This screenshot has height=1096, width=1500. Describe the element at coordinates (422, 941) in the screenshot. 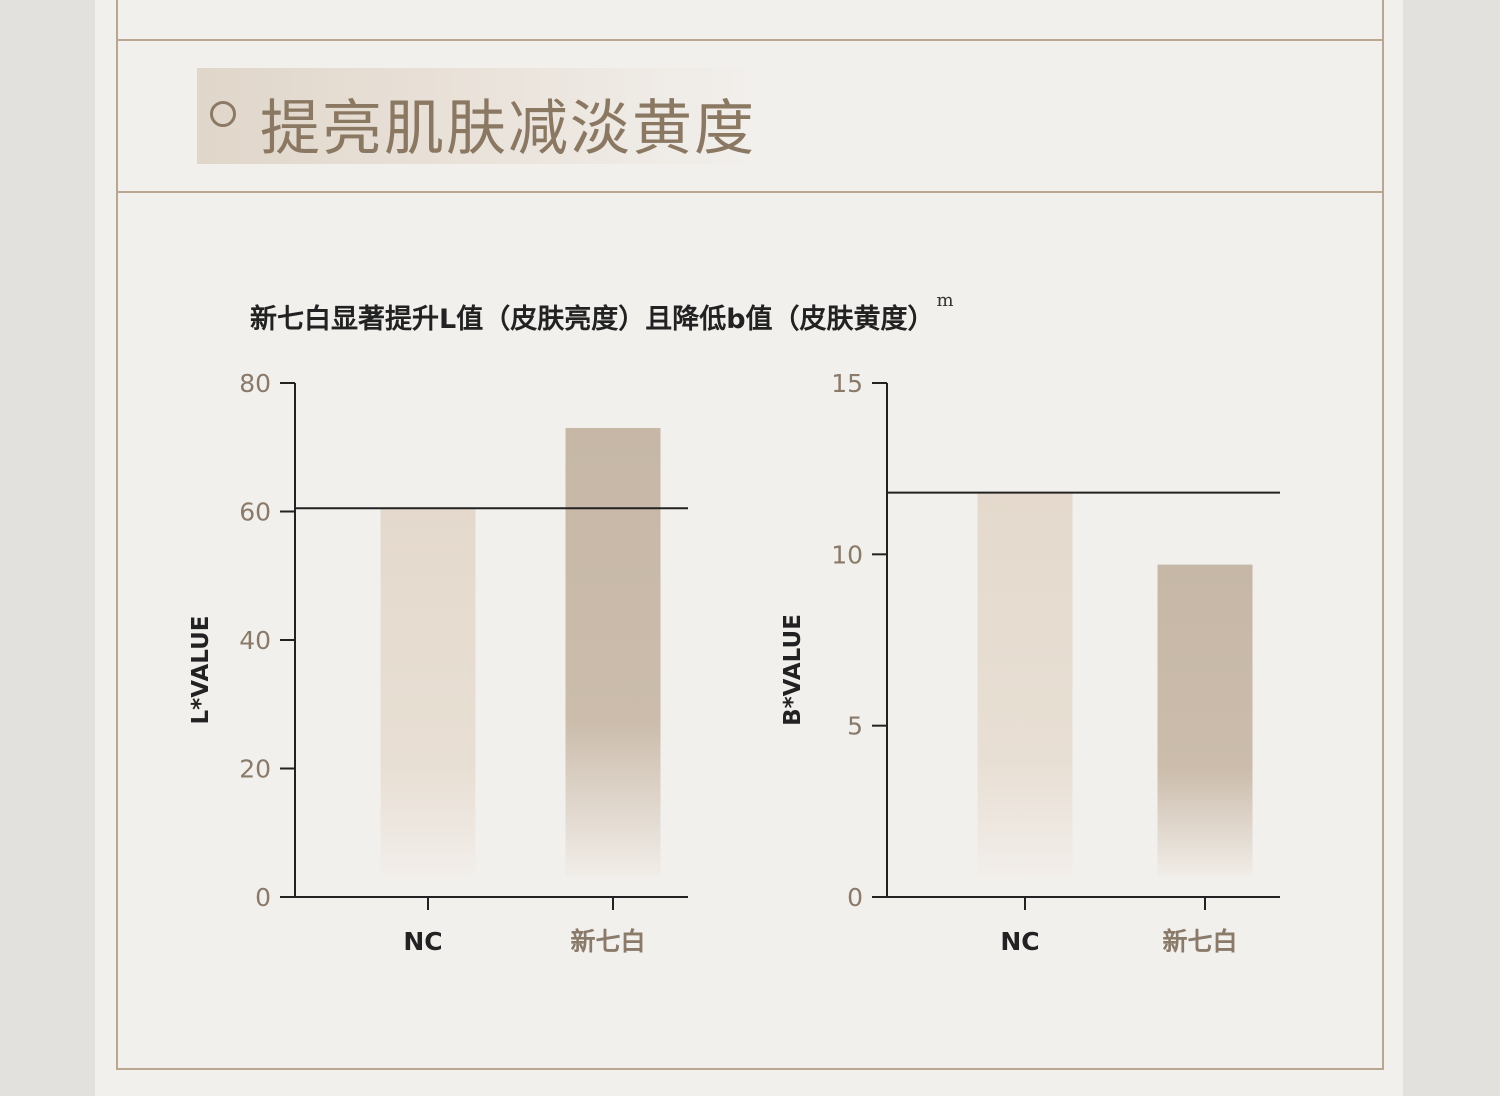

I see `l-chart-x-category-label: NC` at that location.